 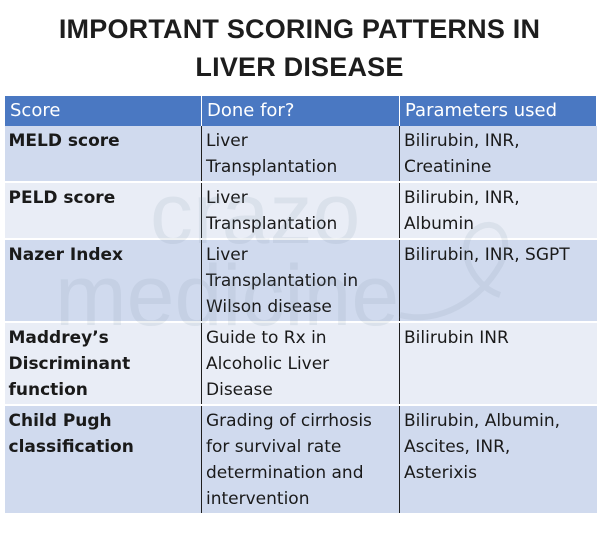 I want to click on parameters-text: Bilirubin, INR, Creatinine, so click(x=462, y=154).